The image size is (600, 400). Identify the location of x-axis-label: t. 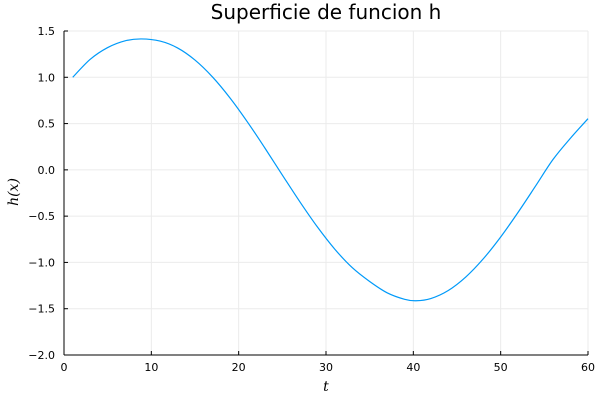
(326, 387).